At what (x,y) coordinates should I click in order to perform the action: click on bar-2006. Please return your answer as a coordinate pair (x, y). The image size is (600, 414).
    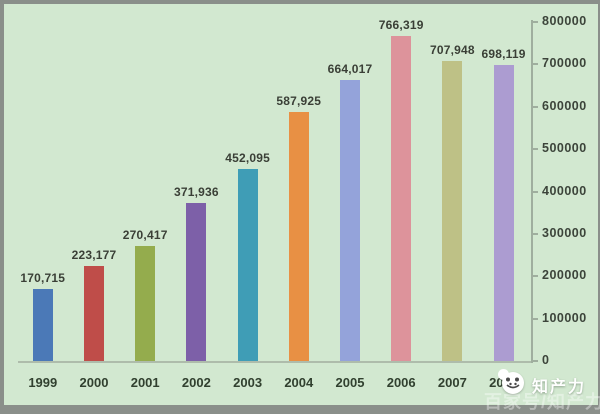
    Looking at the image, I should click on (401, 198).